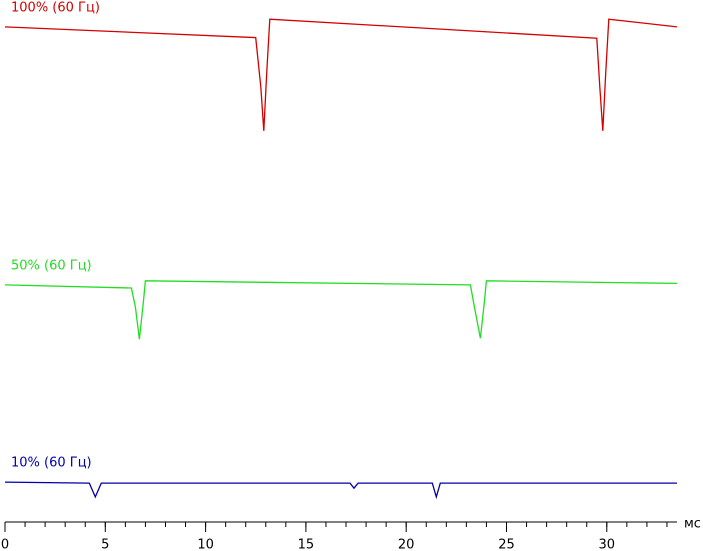  What do you see at coordinates (55, 7) in the screenshot?
I see `series-label: 100% (60 Гц)` at bounding box center [55, 7].